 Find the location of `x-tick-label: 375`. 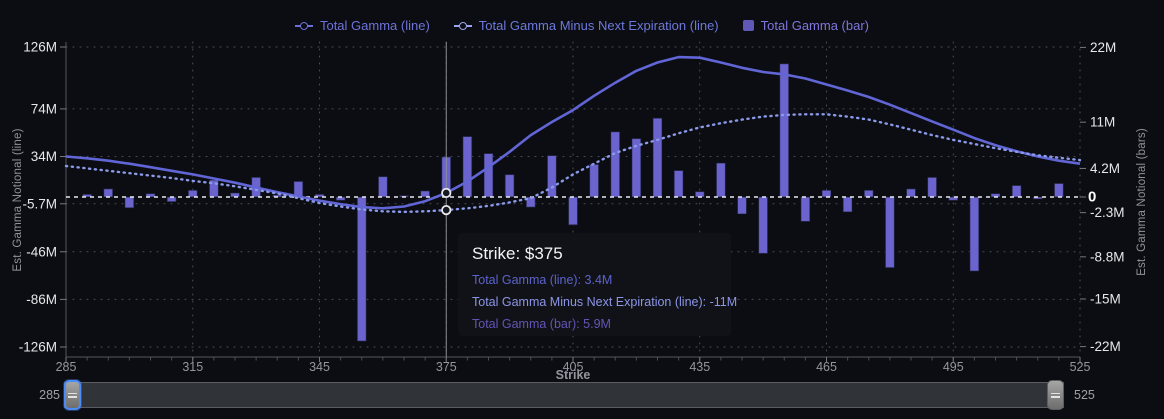

x-tick-label: 375 is located at coordinates (446, 367).